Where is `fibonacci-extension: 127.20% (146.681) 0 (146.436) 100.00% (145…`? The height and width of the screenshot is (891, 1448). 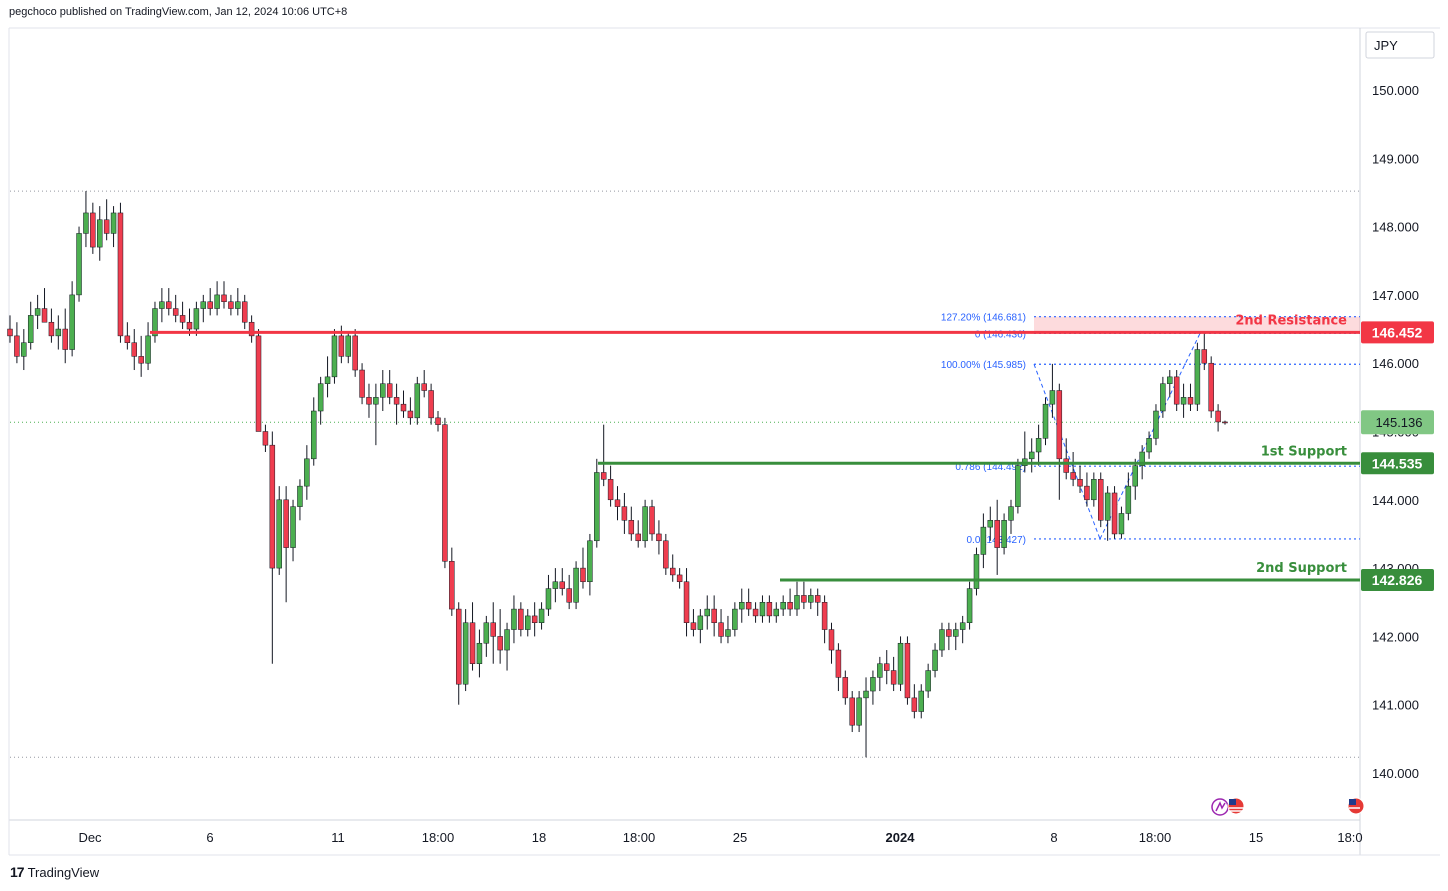
fibonacci-extension: 127.20% (146.681) 0 (146.436) 100.00% (145… is located at coordinates (1150, 429).